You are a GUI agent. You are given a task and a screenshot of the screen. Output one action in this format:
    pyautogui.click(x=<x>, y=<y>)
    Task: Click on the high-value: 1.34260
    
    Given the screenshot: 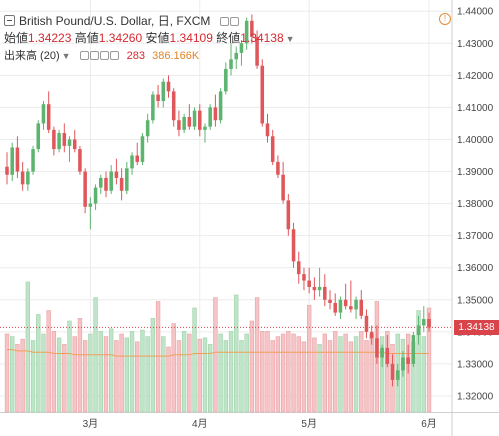 What is the action you would take?
    pyautogui.click(x=120, y=38)
    